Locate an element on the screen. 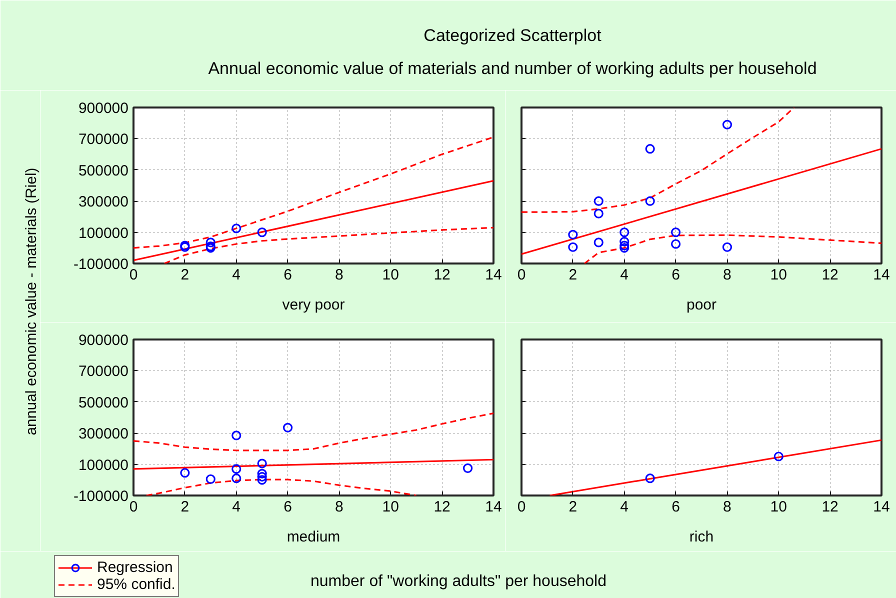  x-axis-title: very poor is located at coordinates (313, 305).